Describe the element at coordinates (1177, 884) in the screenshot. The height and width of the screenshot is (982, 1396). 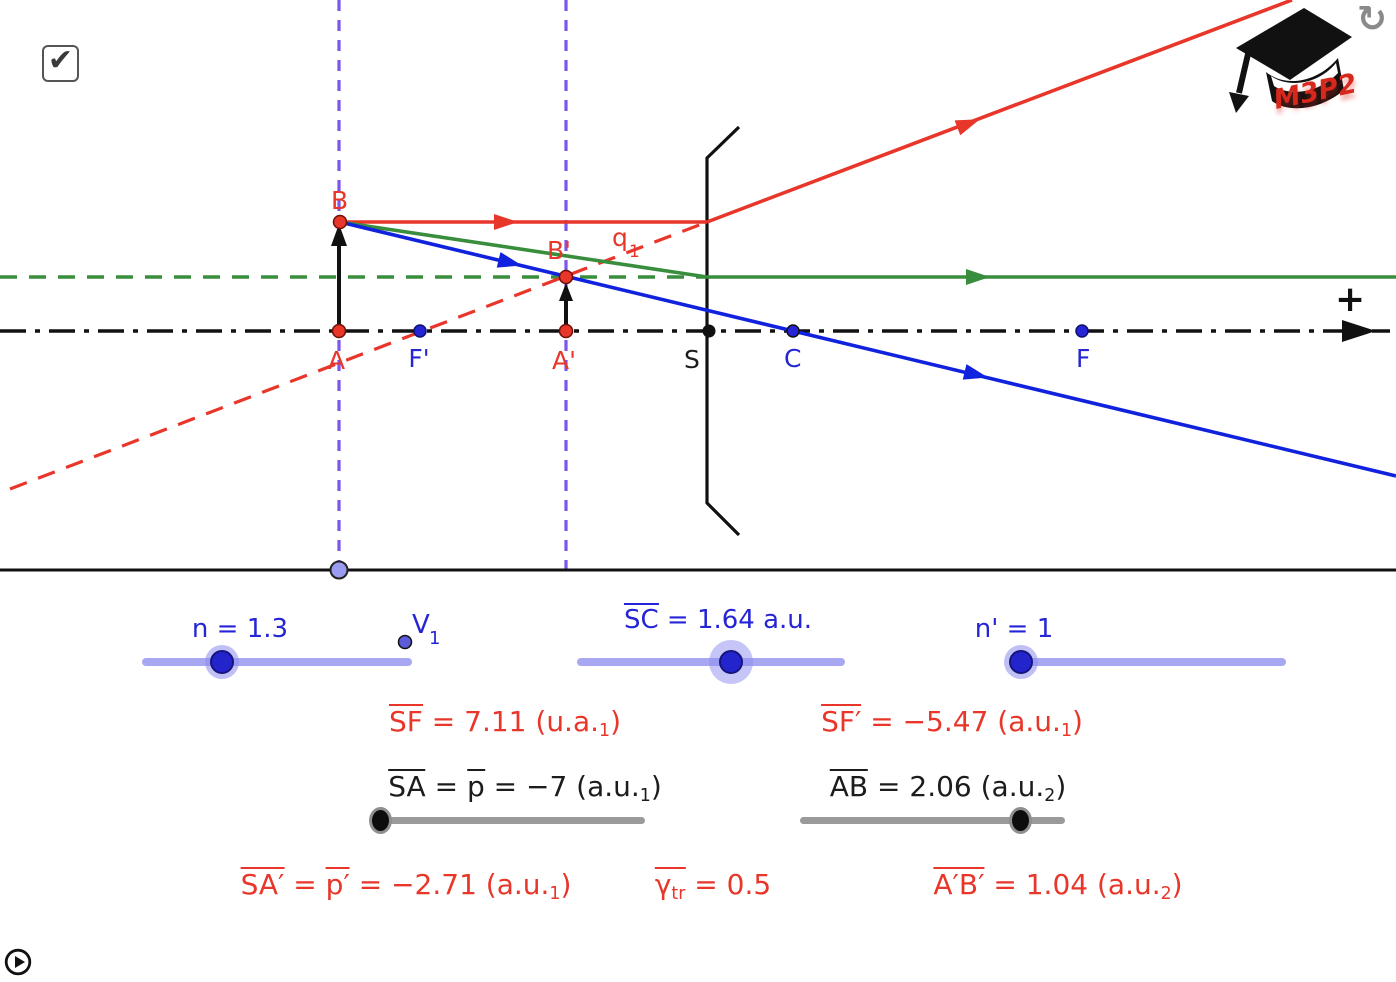
I see `apbp-close: )` at that location.